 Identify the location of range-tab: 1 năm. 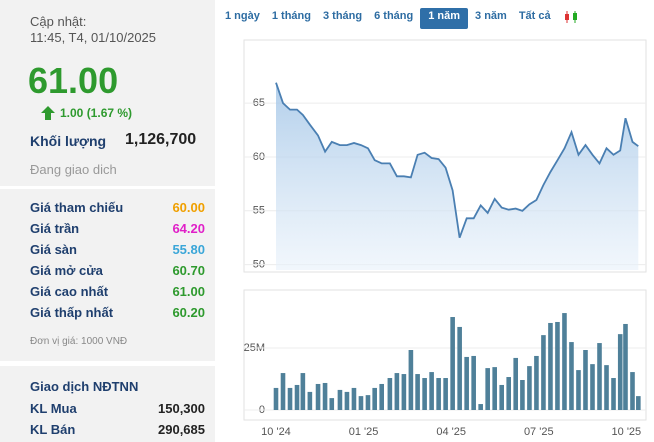
(444, 18).